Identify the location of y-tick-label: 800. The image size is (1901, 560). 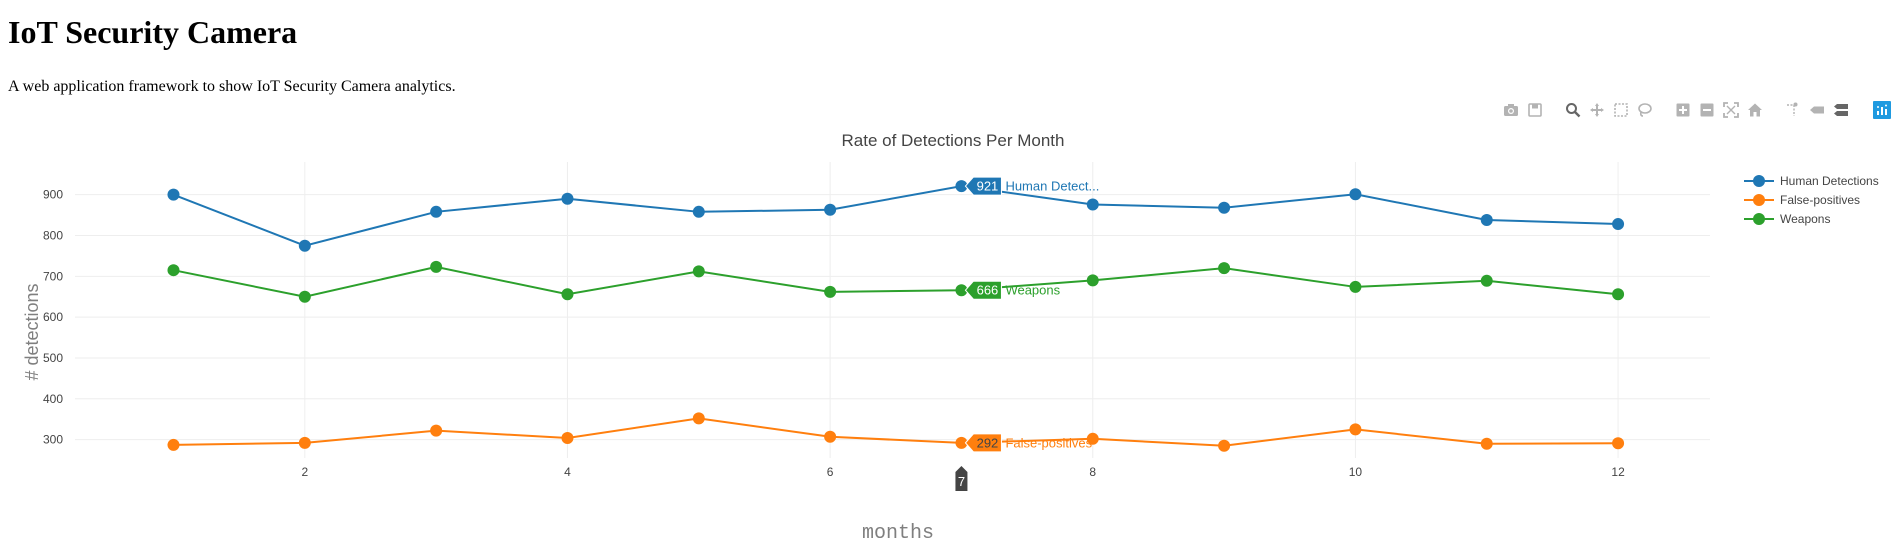
(53, 235).